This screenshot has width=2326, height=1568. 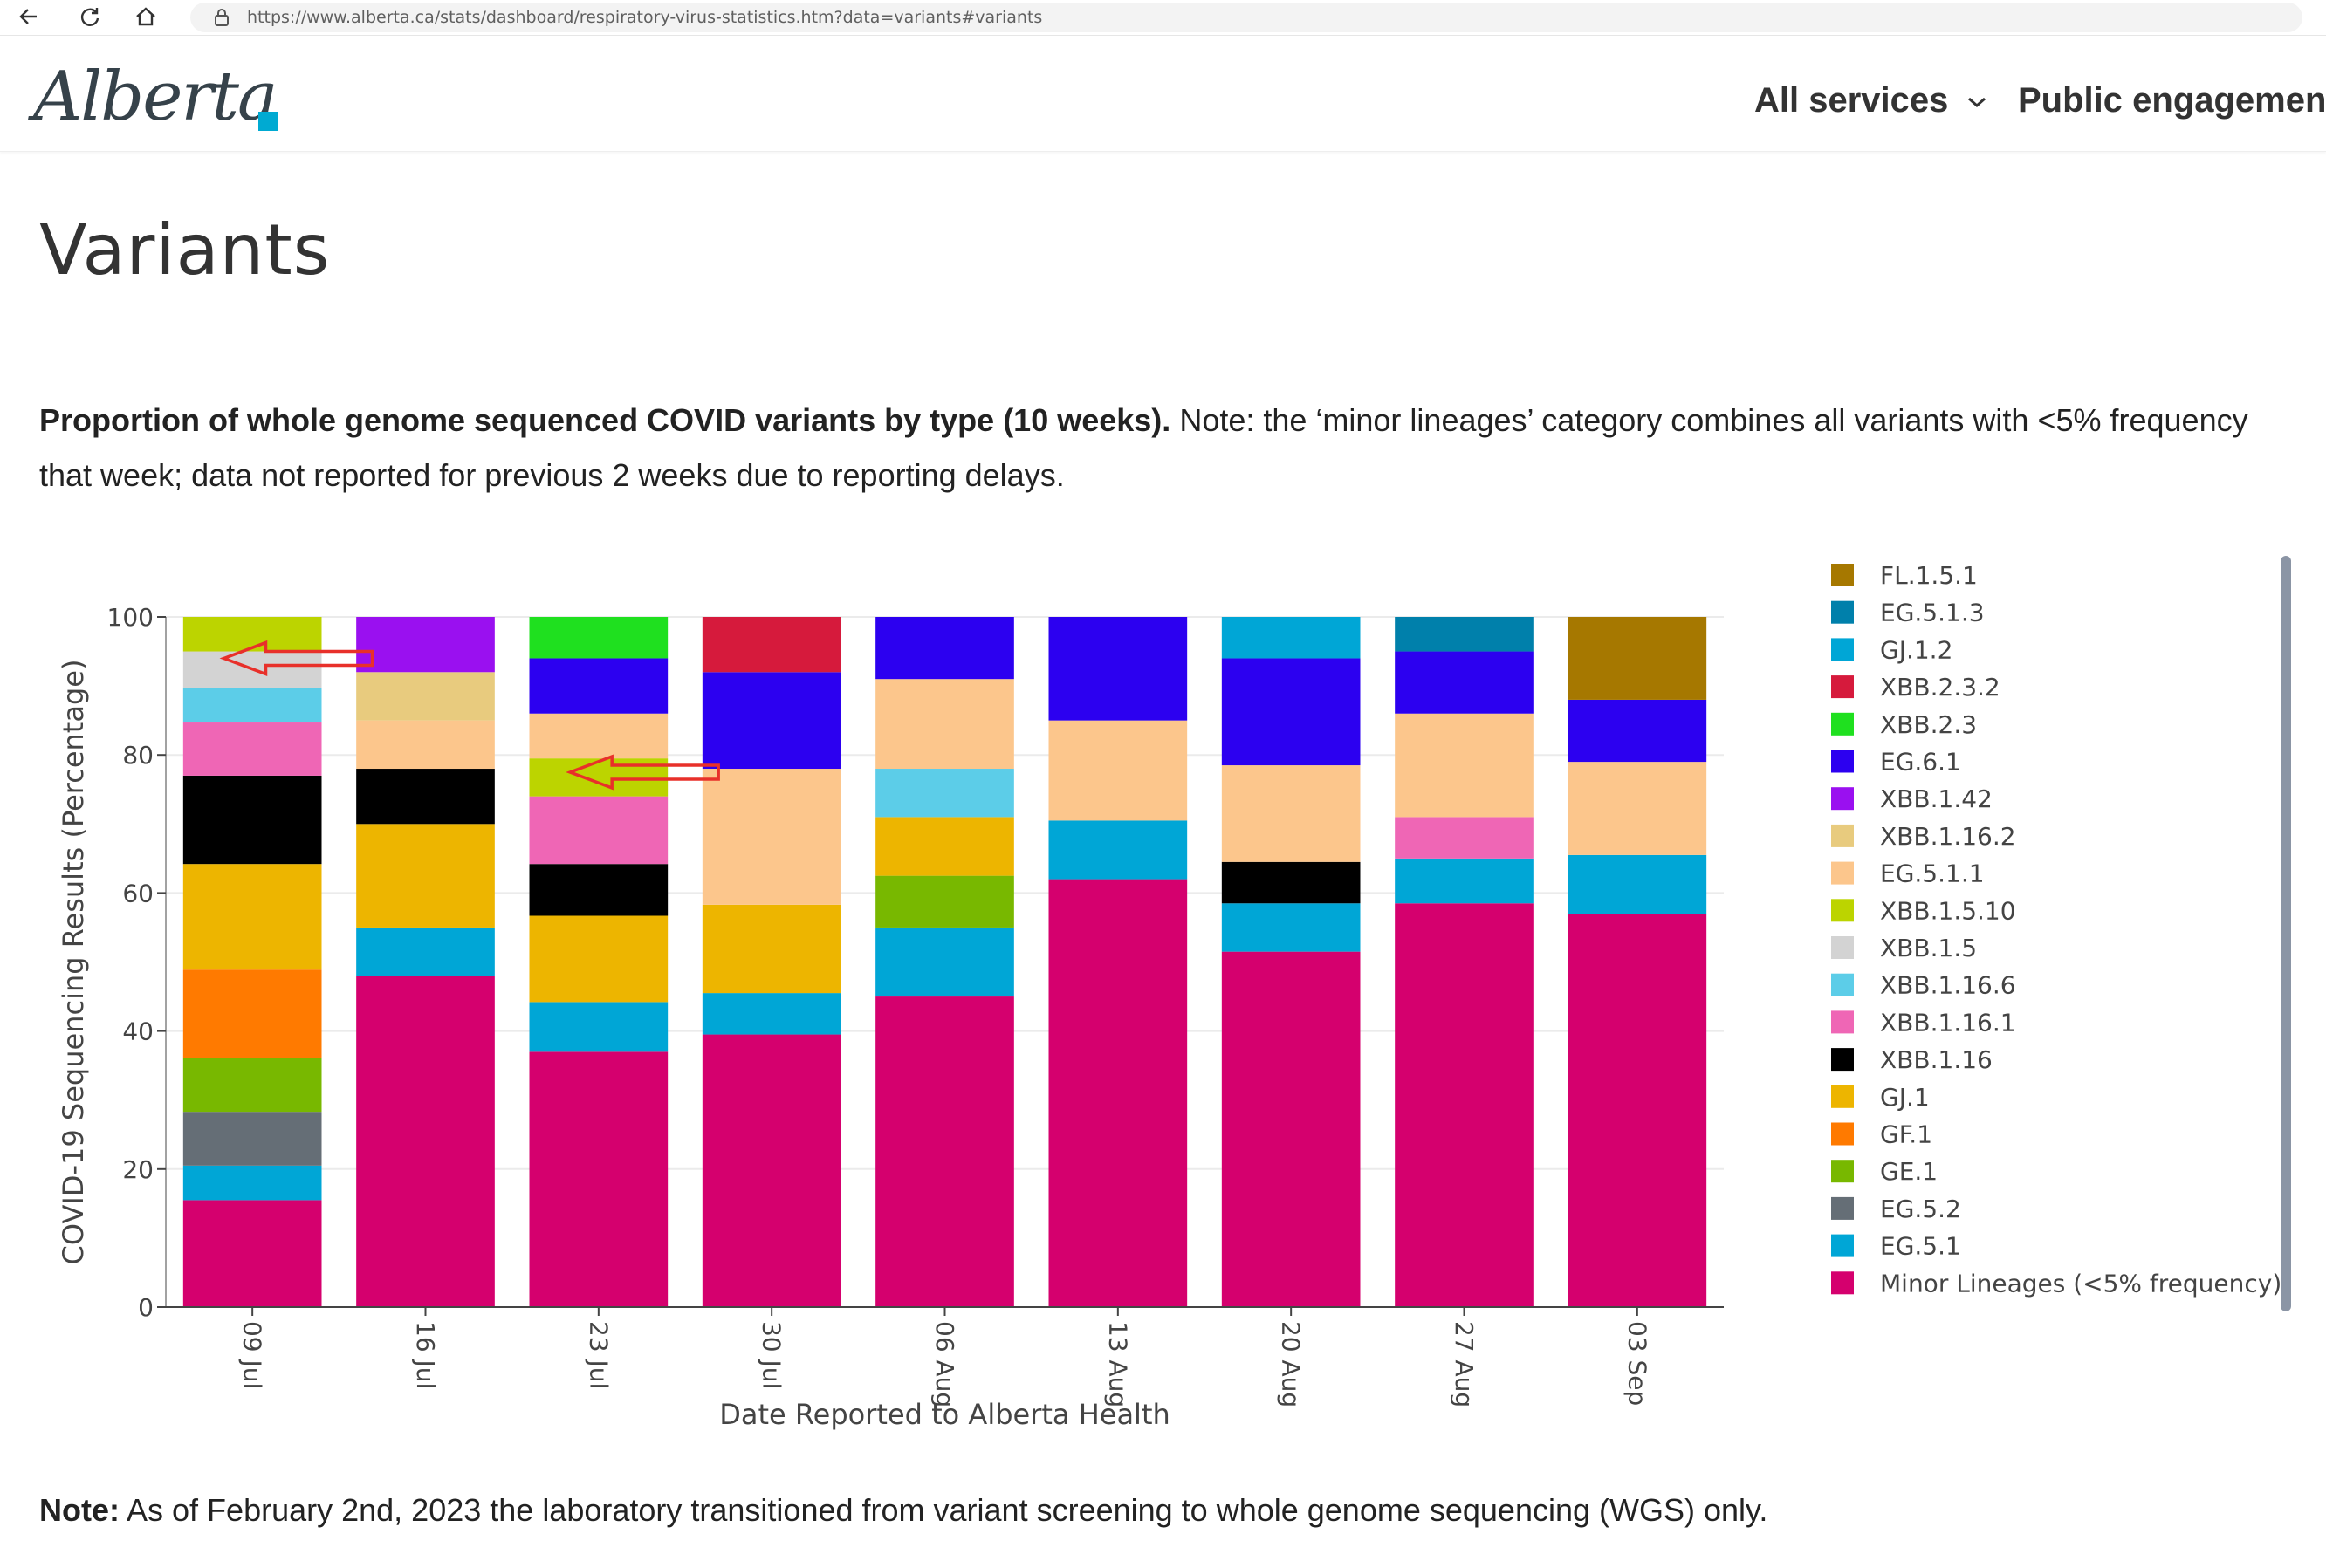 What do you see at coordinates (2080, 1283) in the screenshot?
I see `legend-label: Minor Lineages (<5% frequency)` at bounding box center [2080, 1283].